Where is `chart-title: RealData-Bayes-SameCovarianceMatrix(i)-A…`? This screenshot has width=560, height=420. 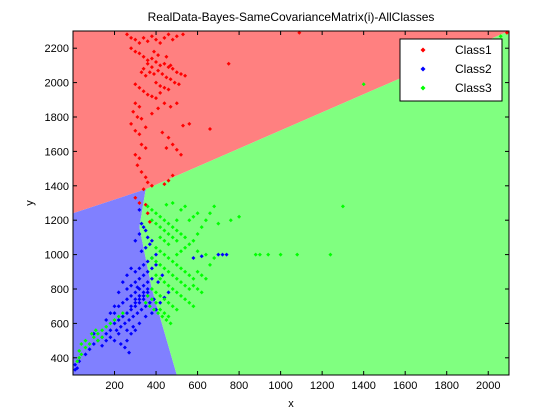 chart-title: RealData-Bayes-SameCovarianceMatrix(i)-A… is located at coordinates (291, 17).